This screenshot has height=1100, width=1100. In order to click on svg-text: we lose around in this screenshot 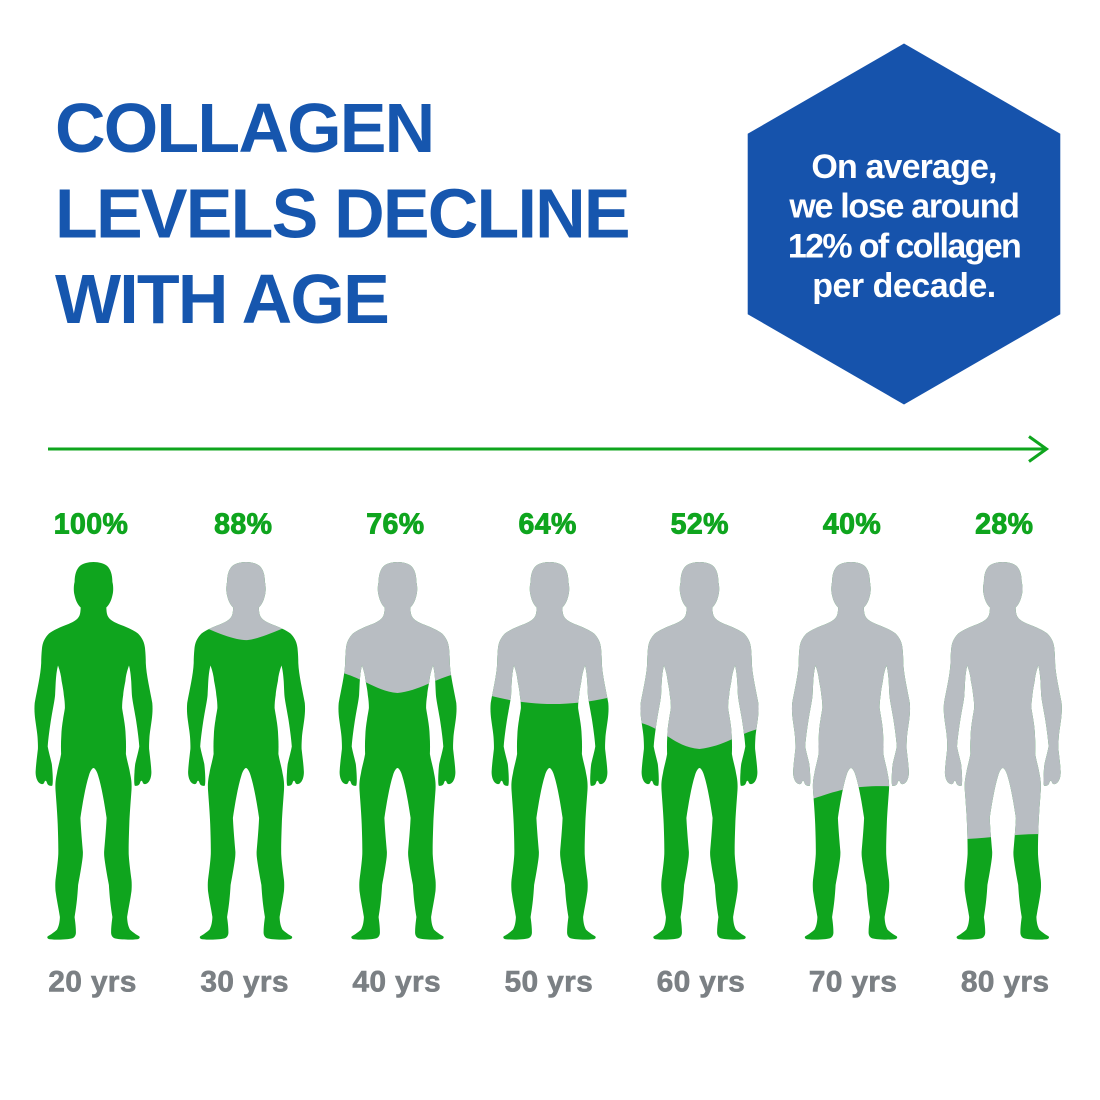, I will do `click(903, 207)`.